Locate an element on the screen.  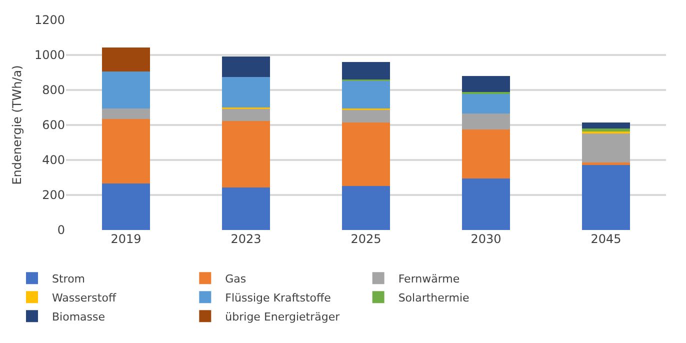
legend-label: Solarthermie is located at coordinates (434, 297).